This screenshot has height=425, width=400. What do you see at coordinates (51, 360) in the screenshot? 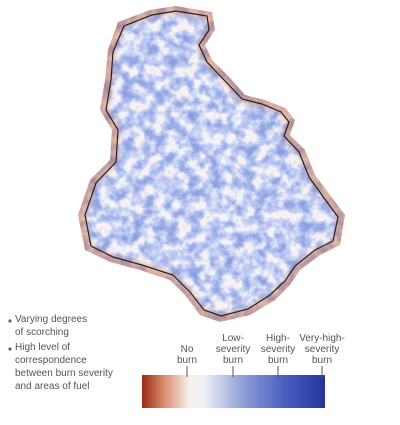
I see `note-line: correspondence` at bounding box center [51, 360].